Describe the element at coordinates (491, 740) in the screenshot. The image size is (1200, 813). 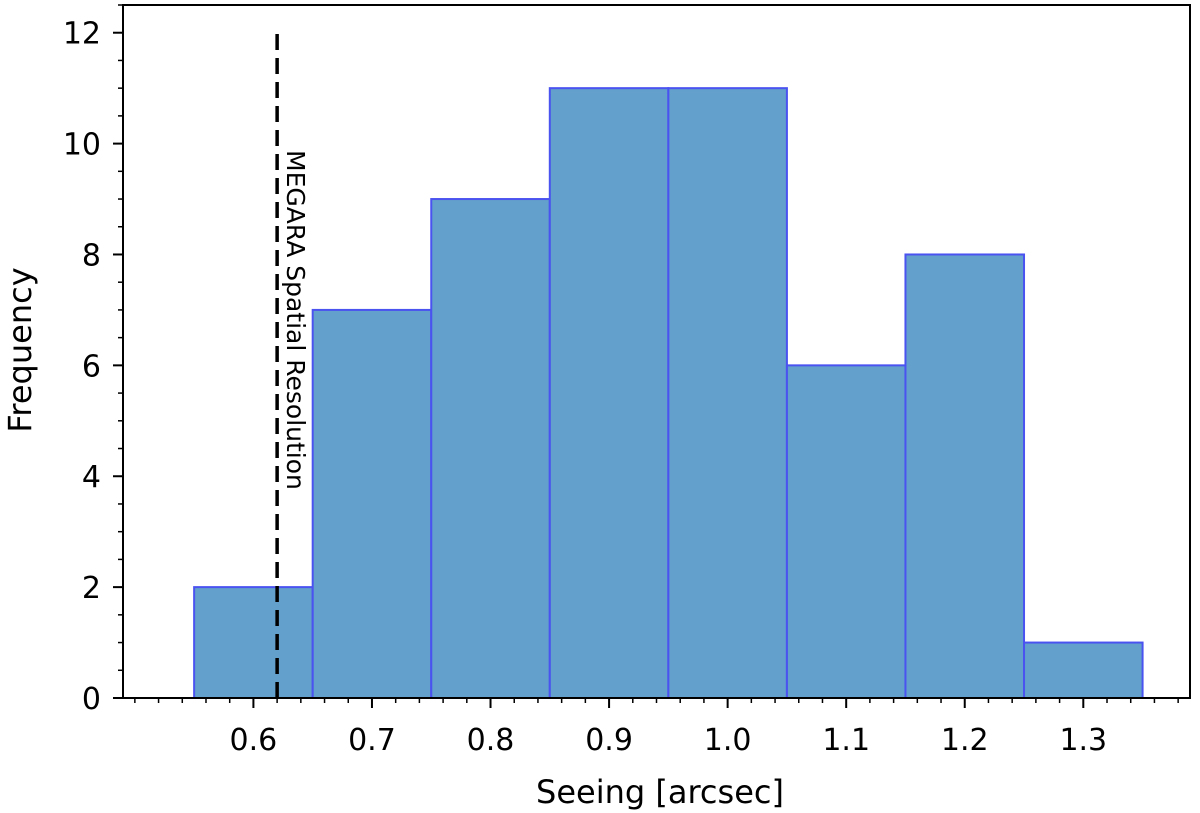
I see `x-tick-label: 0.8` at that location.